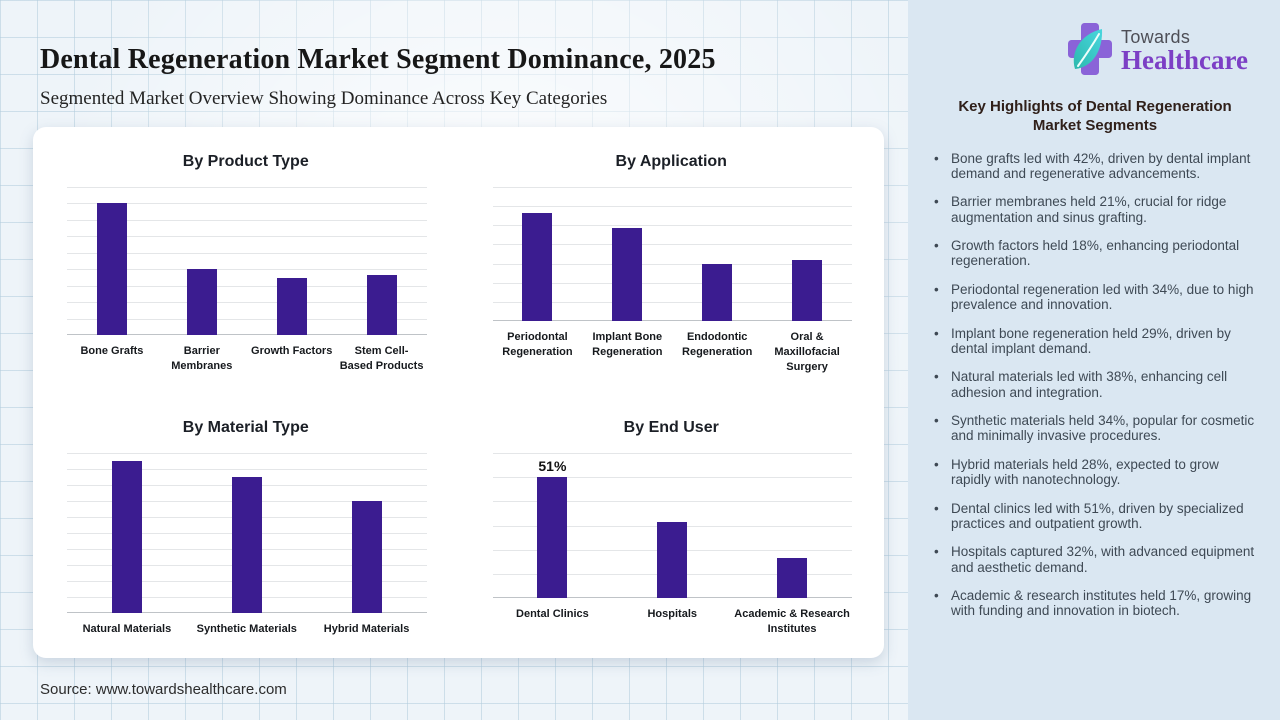 This screenshot has height=720, width=1280. Describe the element at coordinates (245, 161) in the screenshot. I see `chart-title: By Product Type` at that location.